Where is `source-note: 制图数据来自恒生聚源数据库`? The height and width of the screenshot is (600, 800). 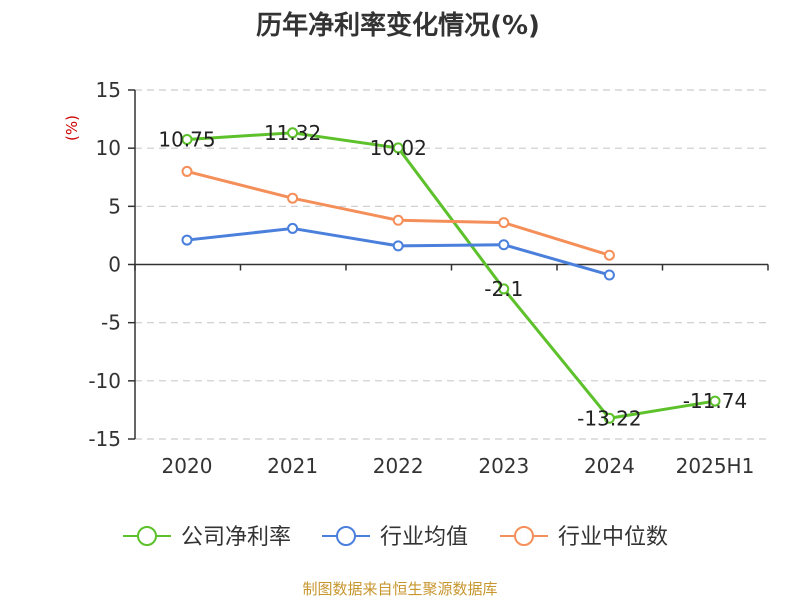 source-note: 制图数据来自恒生聚源数据库 is located at coordinates (399, 589).